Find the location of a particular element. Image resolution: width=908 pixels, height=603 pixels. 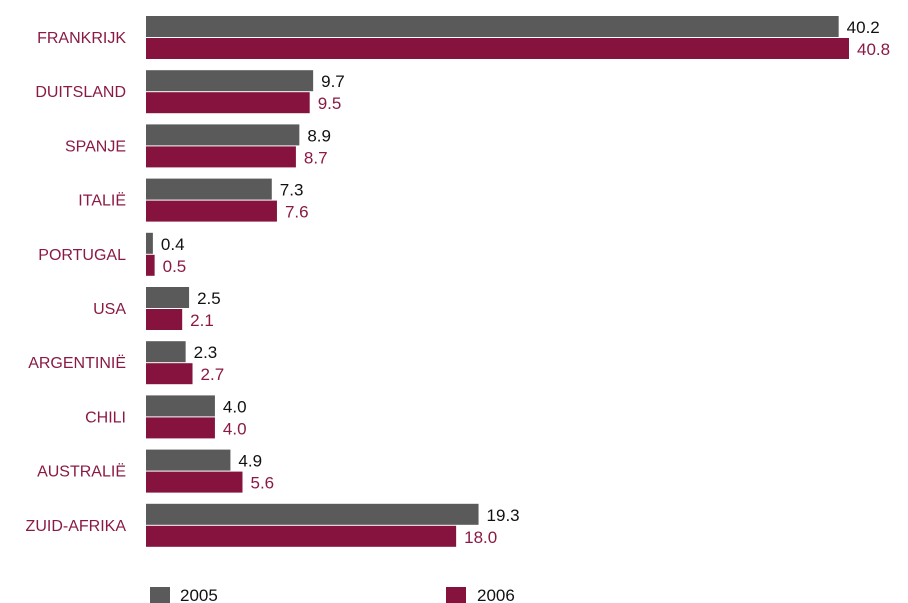

value-label-2006: 8.7 is located at coordinates (316, 157).